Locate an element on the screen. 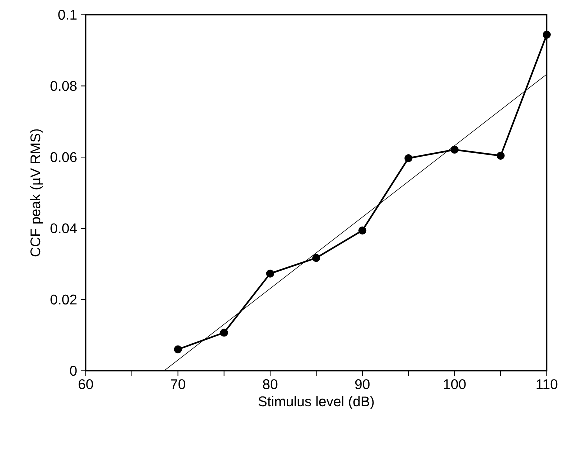  x-tick-label: 90 is located at coordinates (362, 385).